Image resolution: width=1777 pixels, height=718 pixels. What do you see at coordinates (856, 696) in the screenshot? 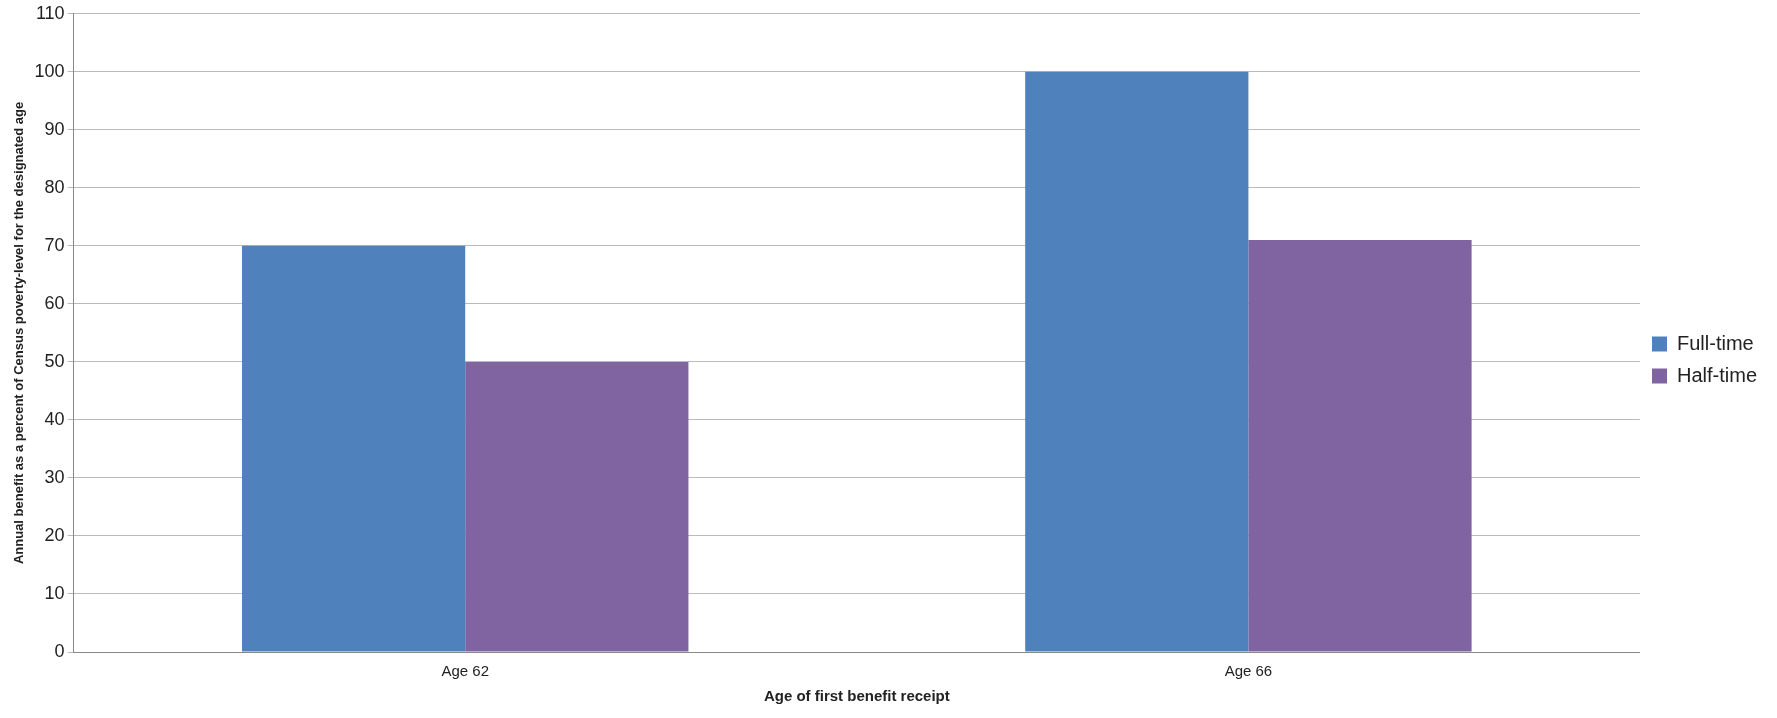
I see `x-axis-title: Age of first benefit receipt` at bounding box center [856, 696].